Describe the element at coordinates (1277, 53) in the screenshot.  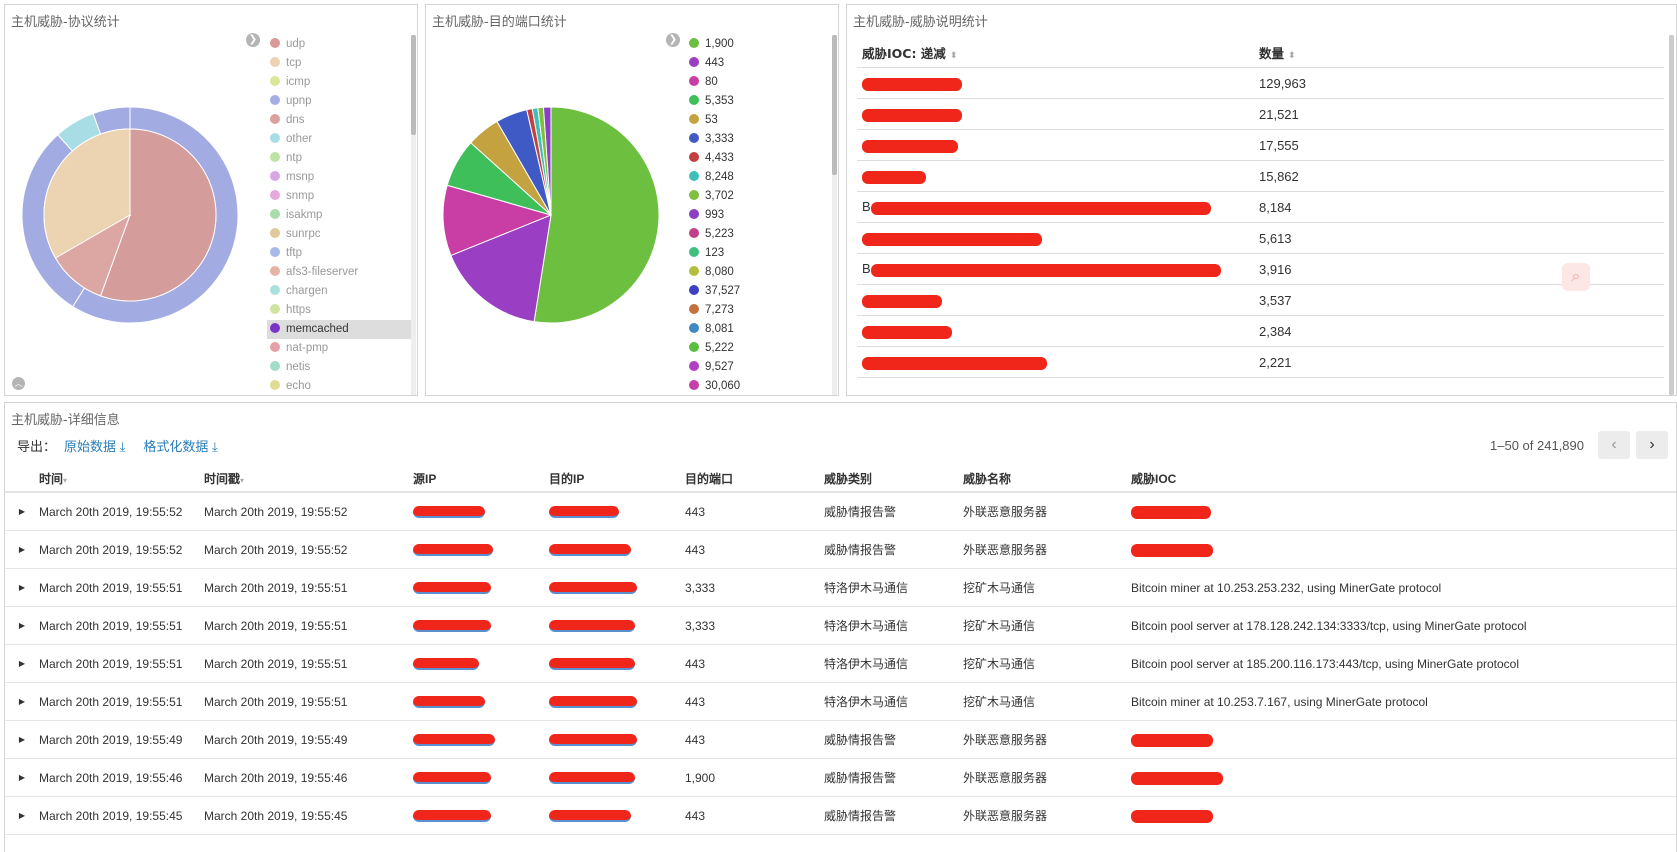
I see `count-column-header: 数量 ⬍` at that location.